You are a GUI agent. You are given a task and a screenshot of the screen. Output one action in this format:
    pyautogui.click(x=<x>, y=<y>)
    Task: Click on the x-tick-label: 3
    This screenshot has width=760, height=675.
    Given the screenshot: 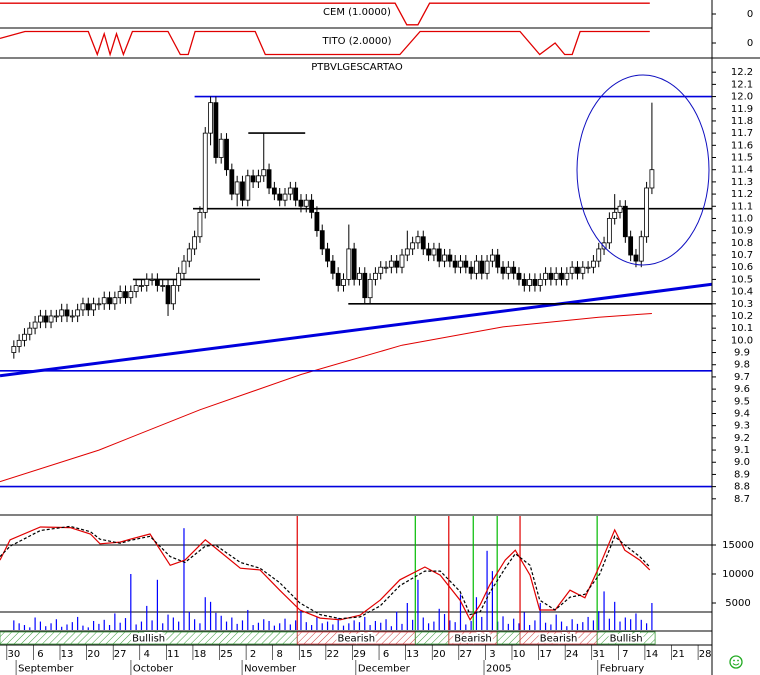 What is the action you would take?
    pyautogui.click(x=492, y=654)
    